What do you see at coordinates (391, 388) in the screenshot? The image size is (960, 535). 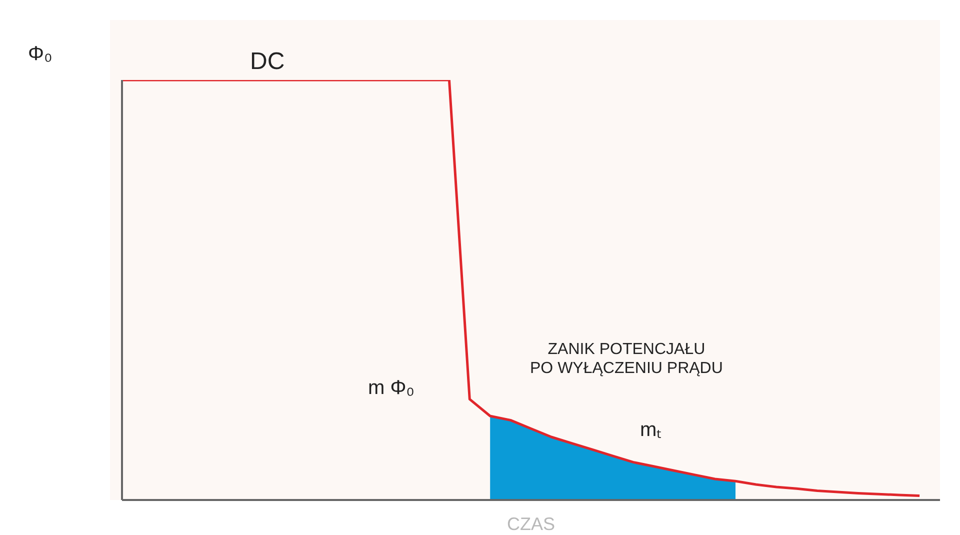 I see `annotation: m Φ₀` at bounding box center [391, 388].